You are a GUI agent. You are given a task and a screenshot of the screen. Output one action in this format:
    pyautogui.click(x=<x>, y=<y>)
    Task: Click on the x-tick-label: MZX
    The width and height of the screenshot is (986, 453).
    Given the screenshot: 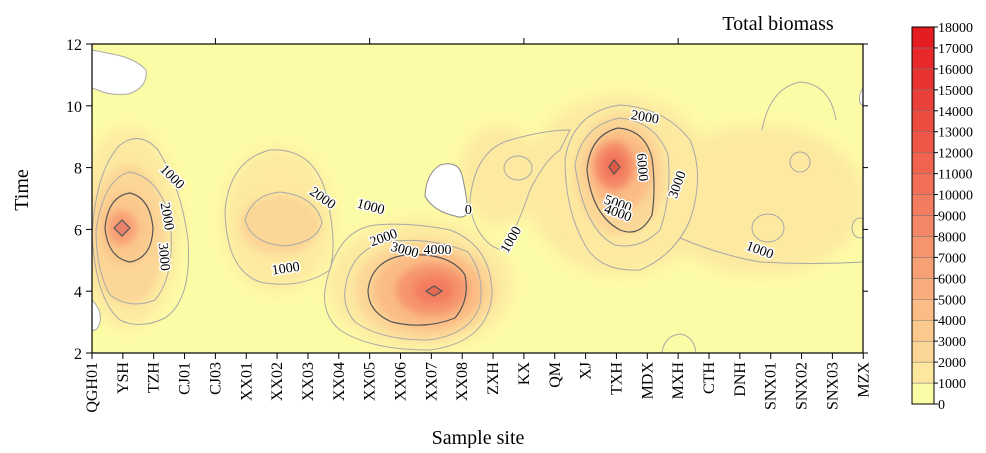 What is the action you would take?
    pyautogui.click(x=863, y=380)
    